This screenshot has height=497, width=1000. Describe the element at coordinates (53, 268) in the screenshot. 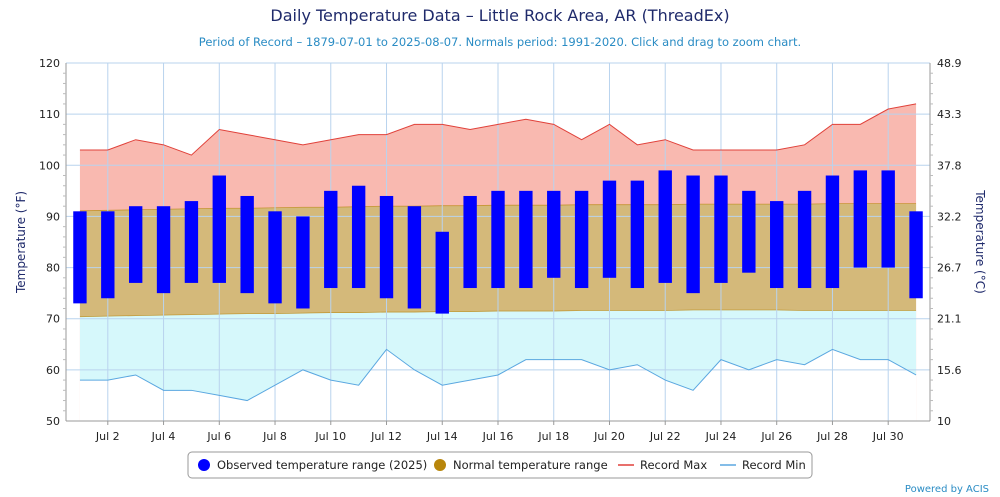

I see `y-tick-label-left: 80` at that location.